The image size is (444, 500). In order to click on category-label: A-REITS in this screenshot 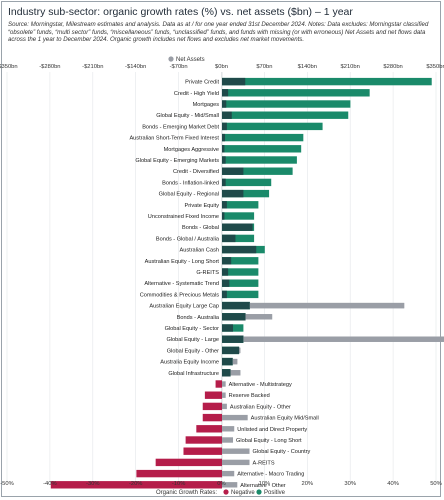, I will do `click(264, 463)`.